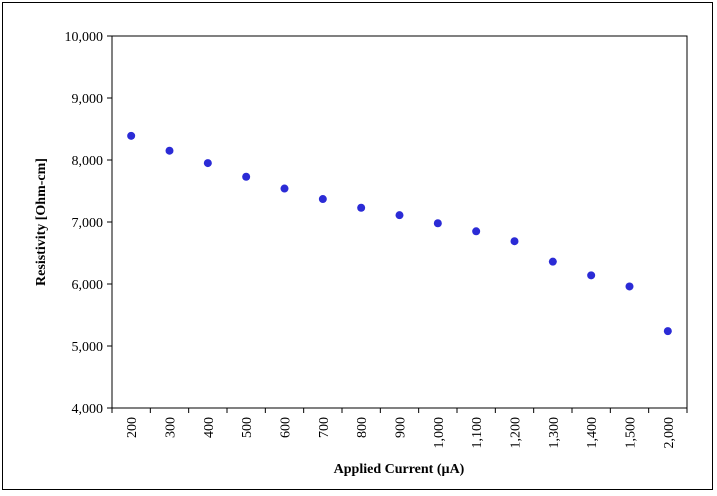 This screenshot has width=717, height=496. What do you see at coordinates (209, 427) in the screenshot?
I see `x-tick-label: 400` at bounding box center [209, 427].